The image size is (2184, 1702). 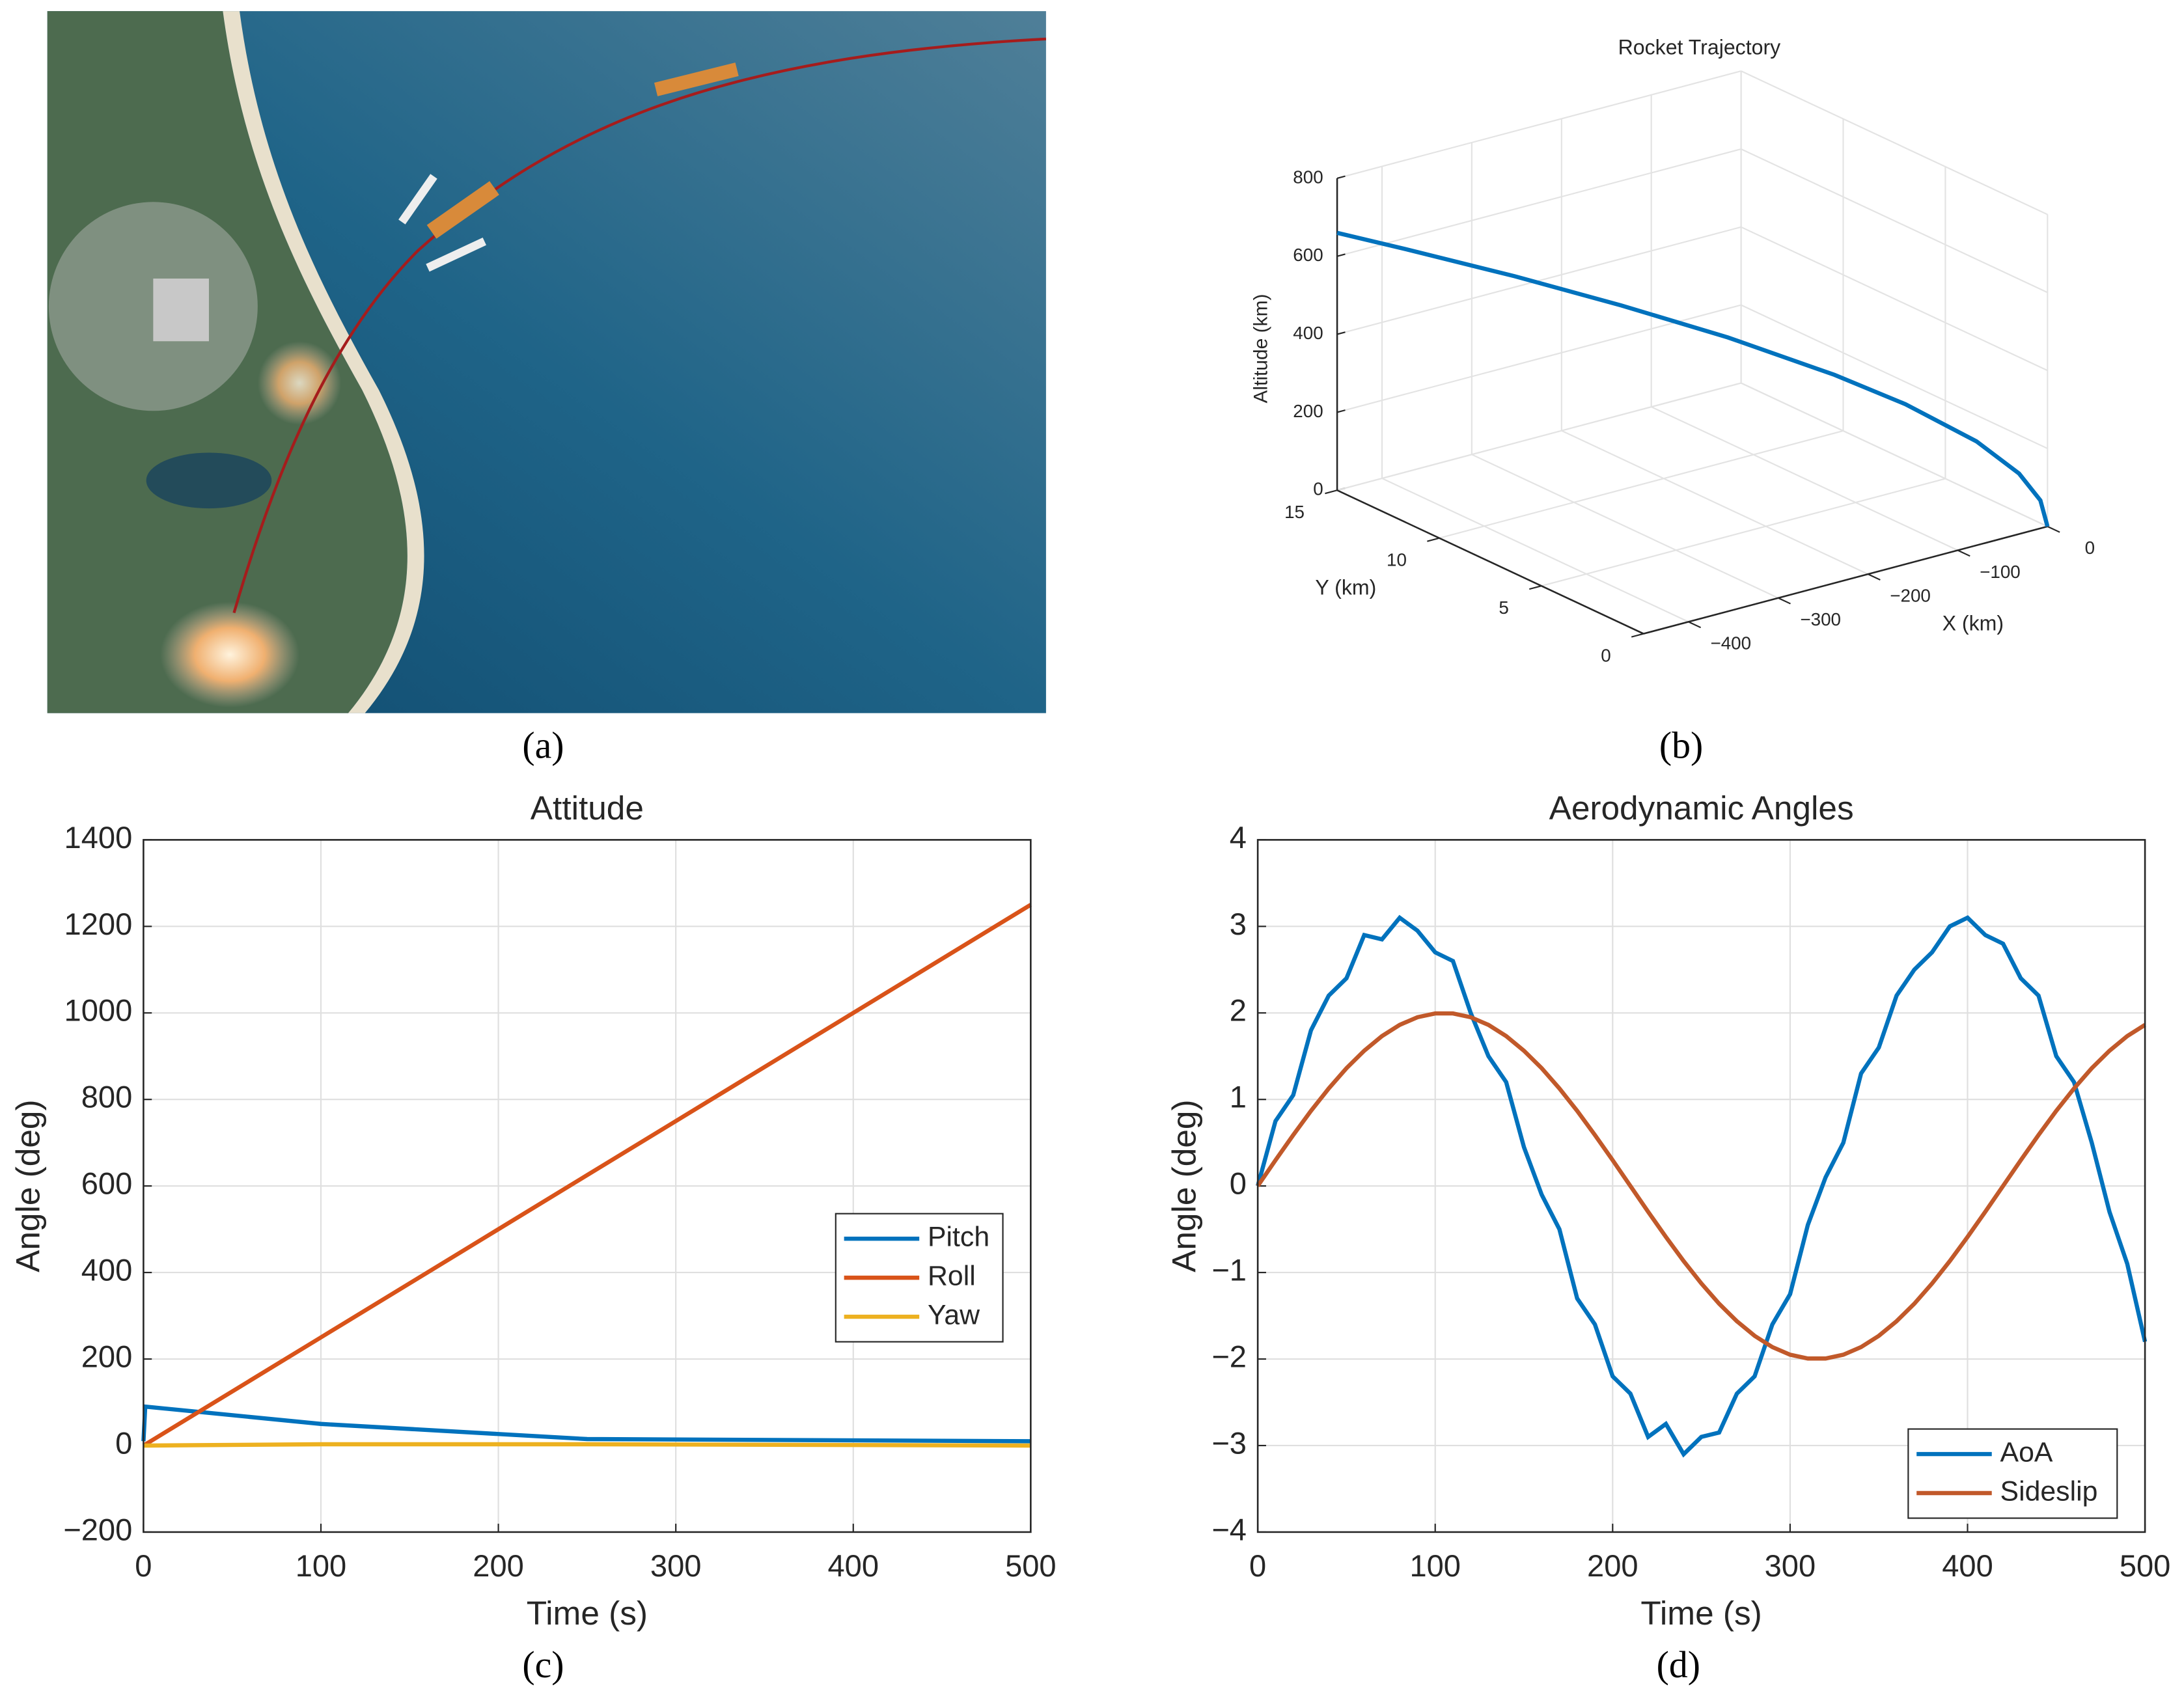 I want to click on x-tick-label: −200, so click(x=1911, y=595).